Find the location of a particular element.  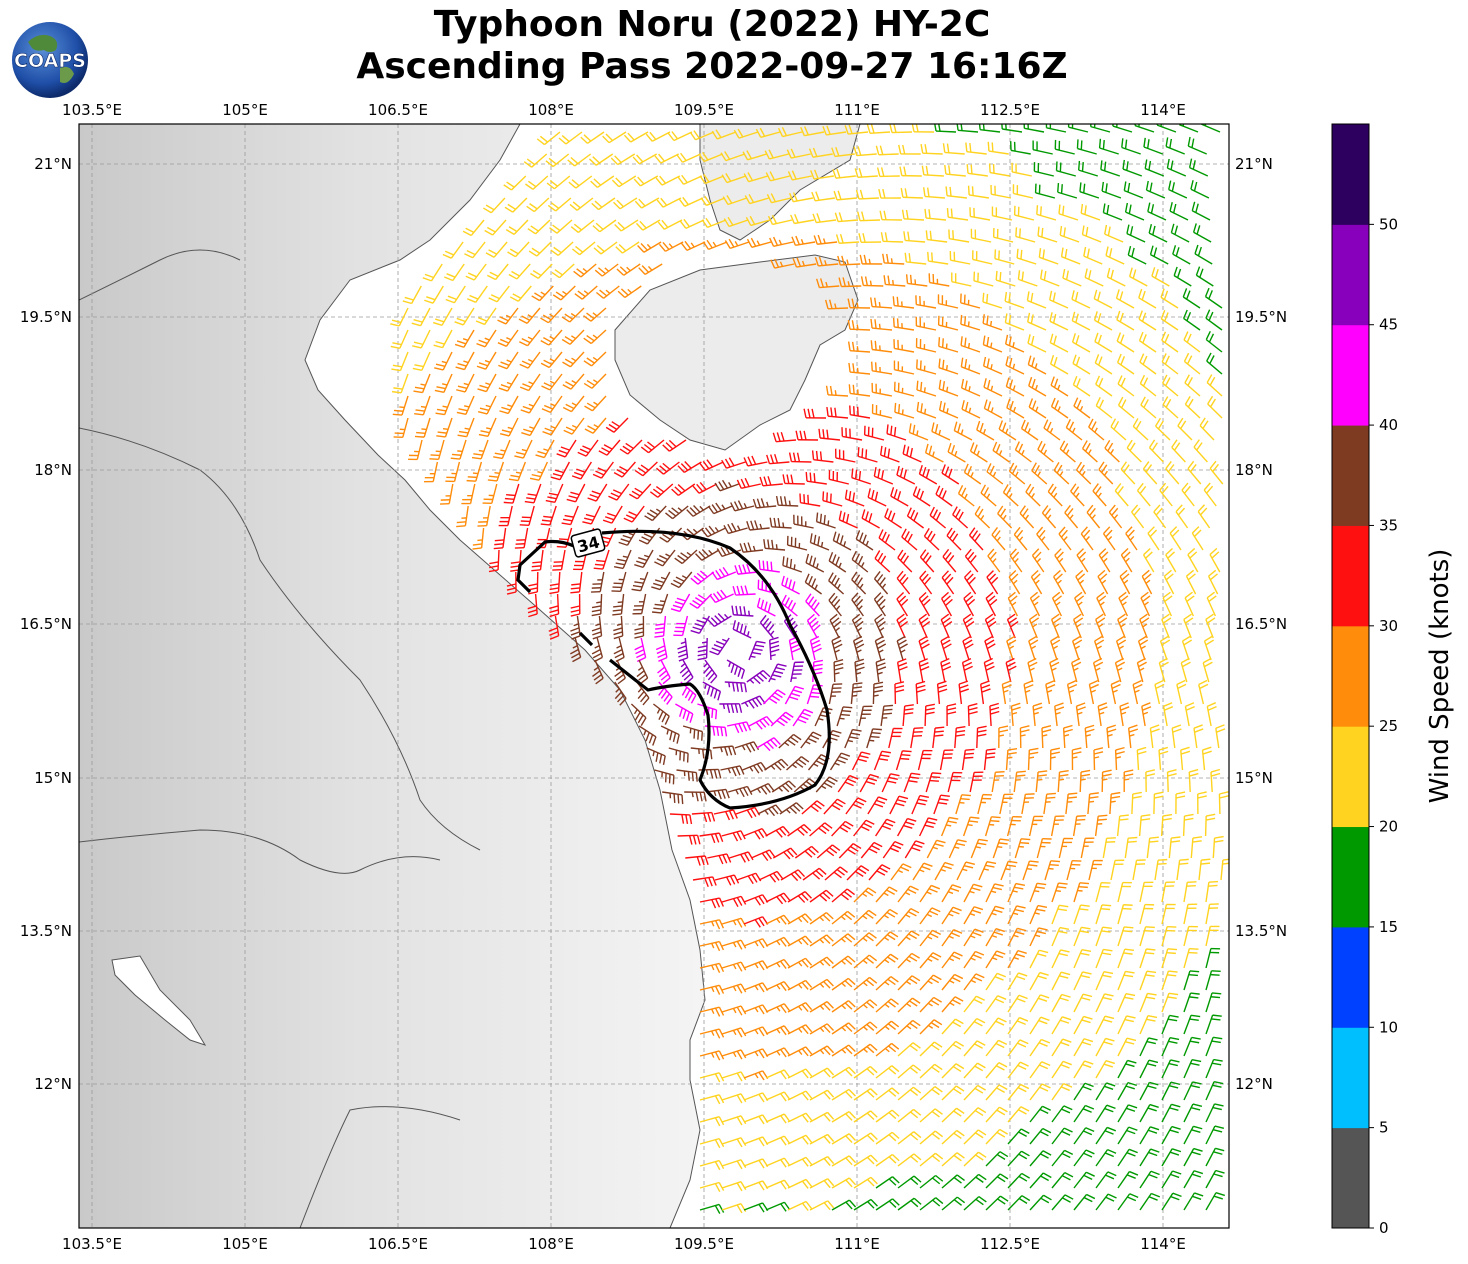

right-lat-label: 15°N is located at coordinates (1254, 778).